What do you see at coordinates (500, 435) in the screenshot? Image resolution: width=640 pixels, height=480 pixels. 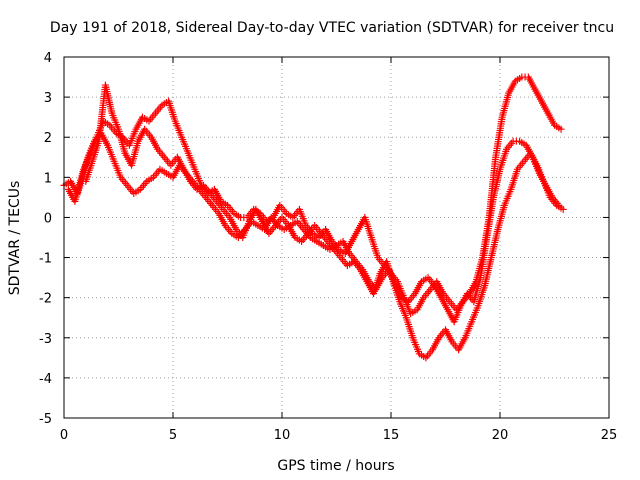 I see `x-tick-label: 20` at bounding box center [500, 435].